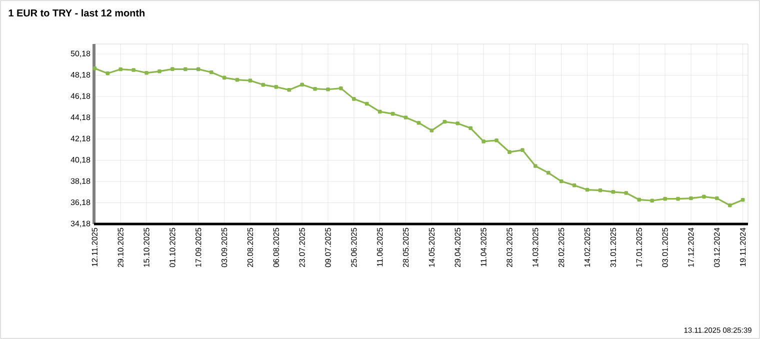  Describe the element at coordinates (76, 13) in the screenshot. I see `chart-title: 1 EUR to TRY - last 12 month` at that location.